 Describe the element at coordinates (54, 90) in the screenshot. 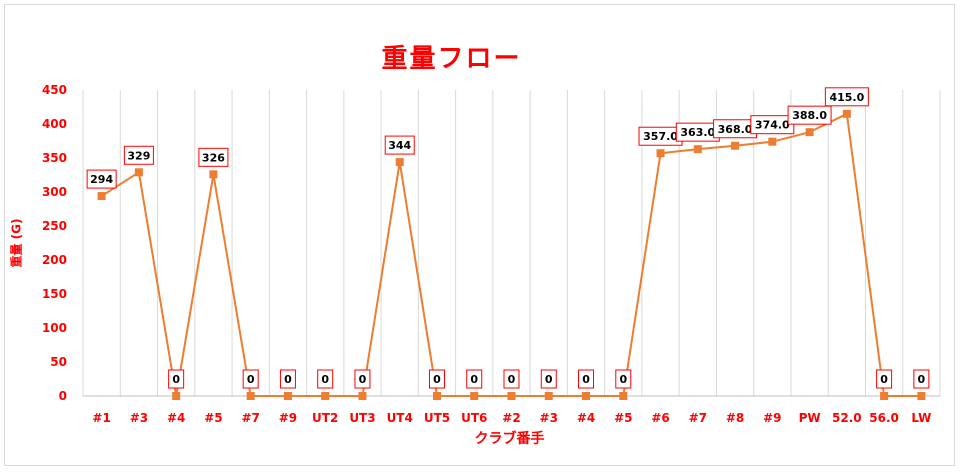

I see `y-tick-label: 450` at that location.